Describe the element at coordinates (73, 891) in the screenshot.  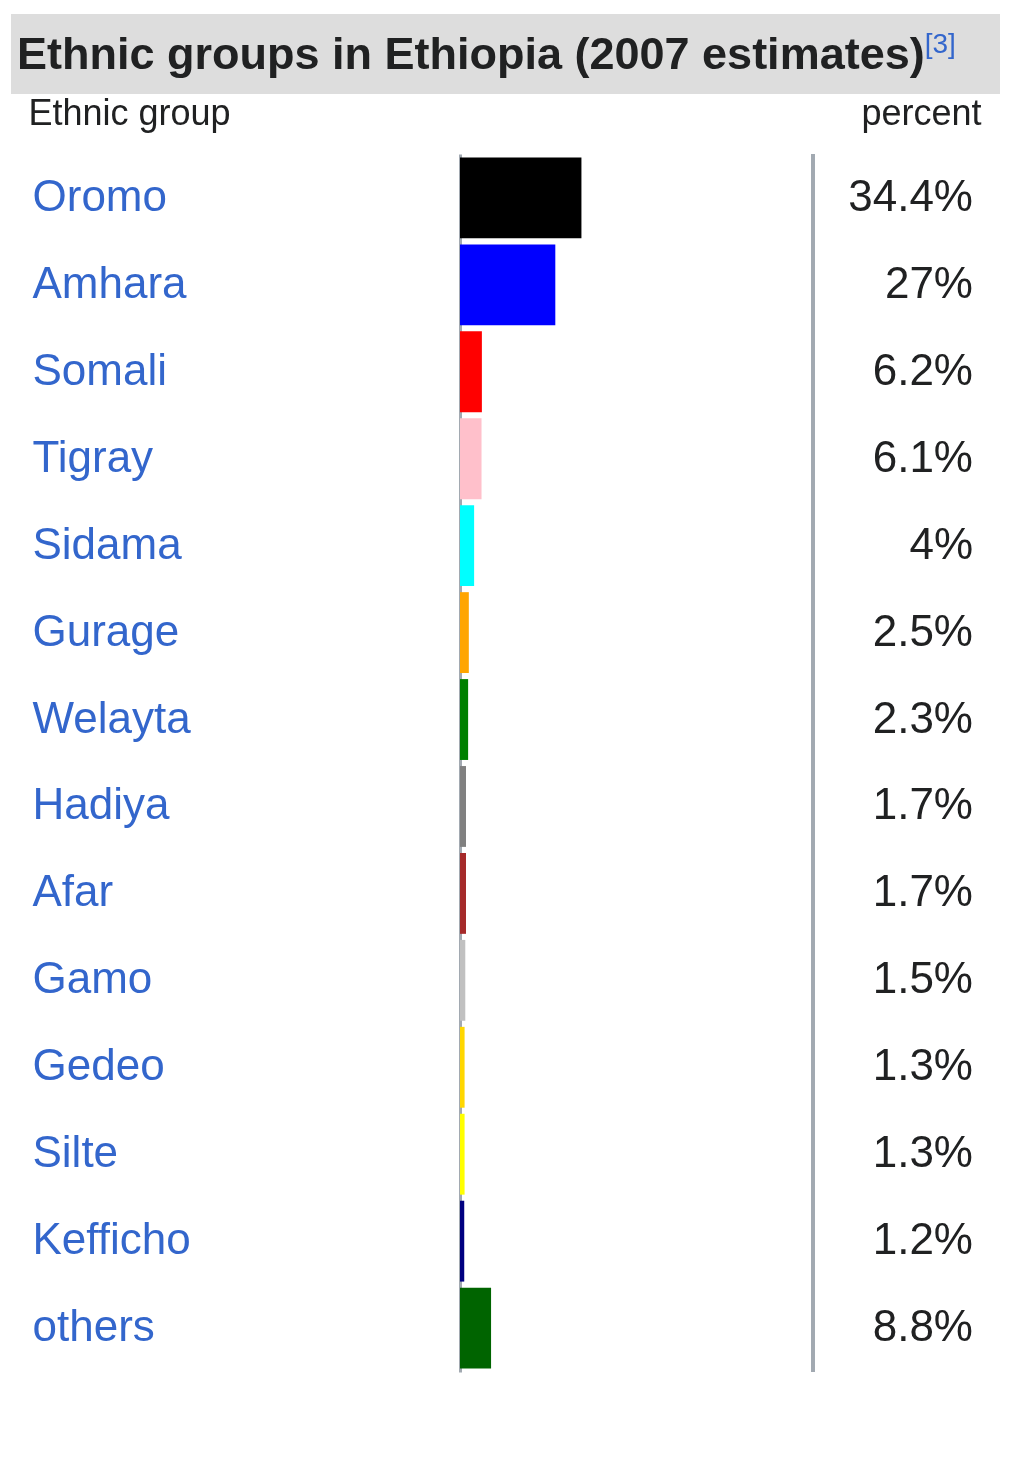
I see `y-tick-label: Afar` at that location.